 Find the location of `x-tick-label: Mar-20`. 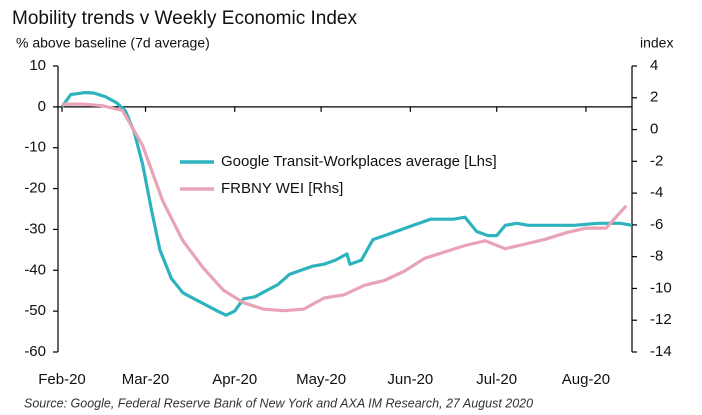

x-tick-label: Mar-20 is located at coordinates (146, 379).